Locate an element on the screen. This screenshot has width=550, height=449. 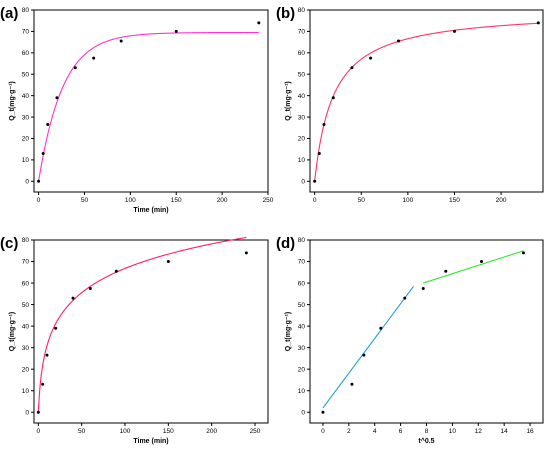
x-tick-label: 200 is located at coordinates (501, 200).